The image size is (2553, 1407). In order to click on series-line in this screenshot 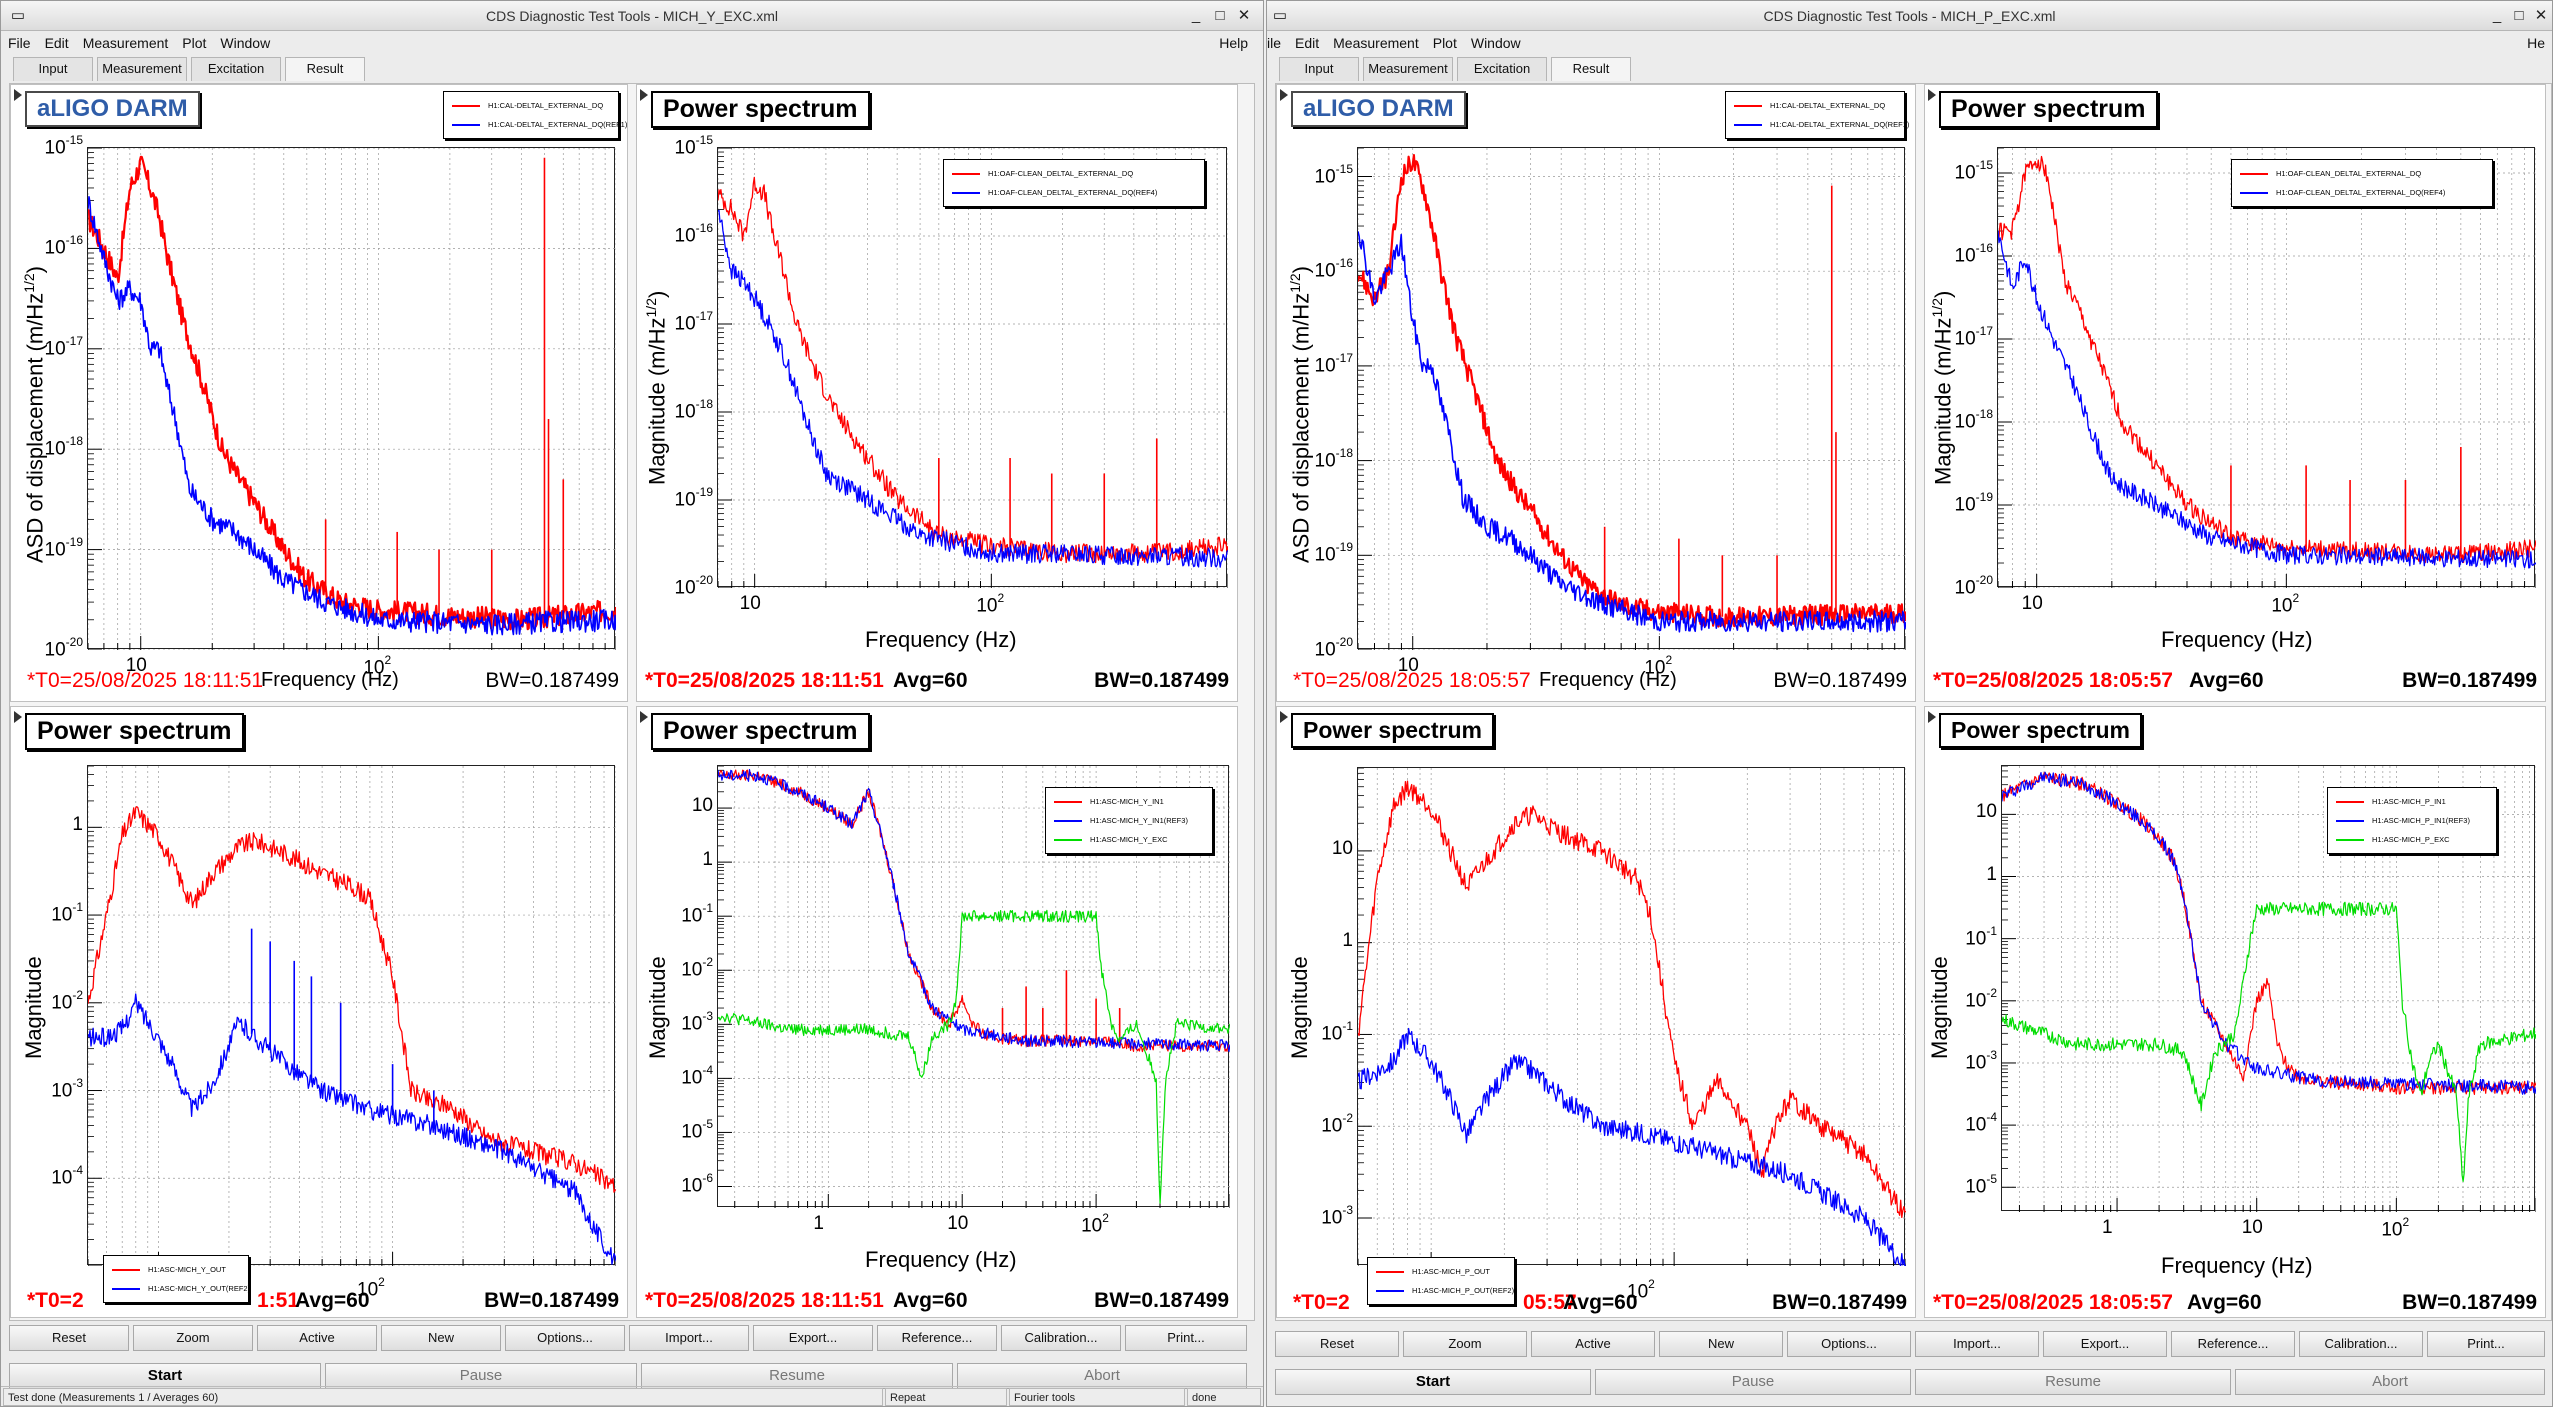, I will do `click(2269, 1041)`.